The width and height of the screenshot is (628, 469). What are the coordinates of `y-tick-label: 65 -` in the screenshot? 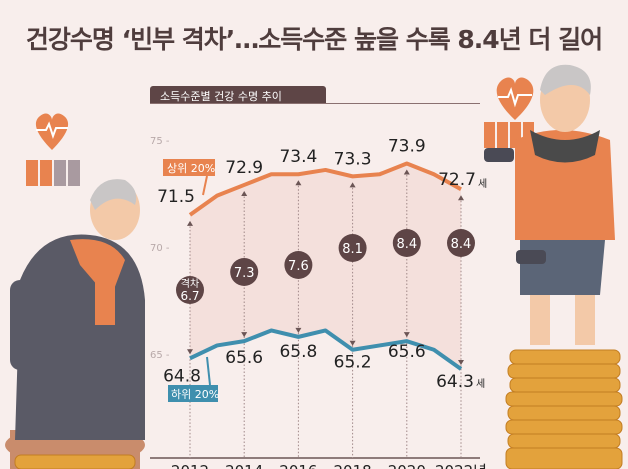 It's located at (160, 355).